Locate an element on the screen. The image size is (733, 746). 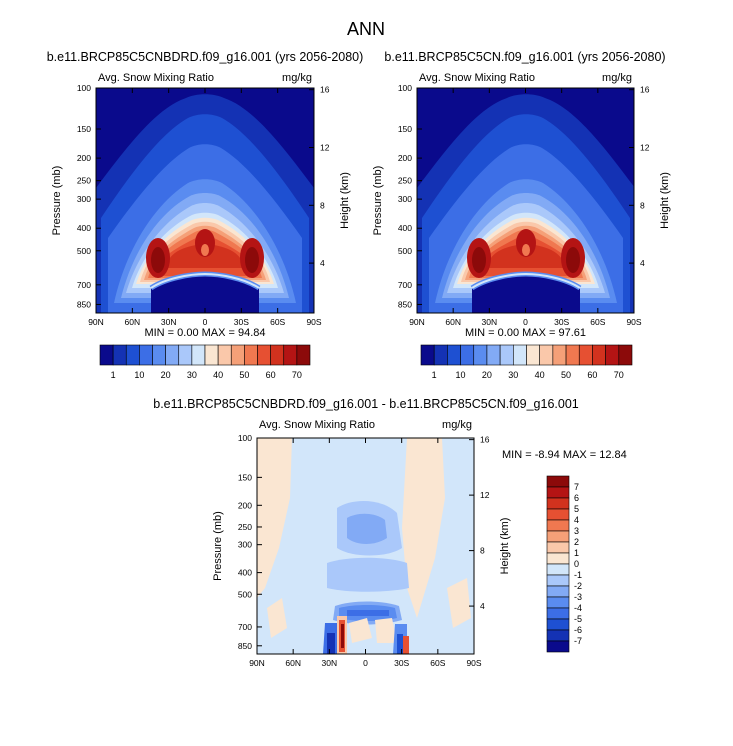
panel-a-field is located at coordinates (205, 200).